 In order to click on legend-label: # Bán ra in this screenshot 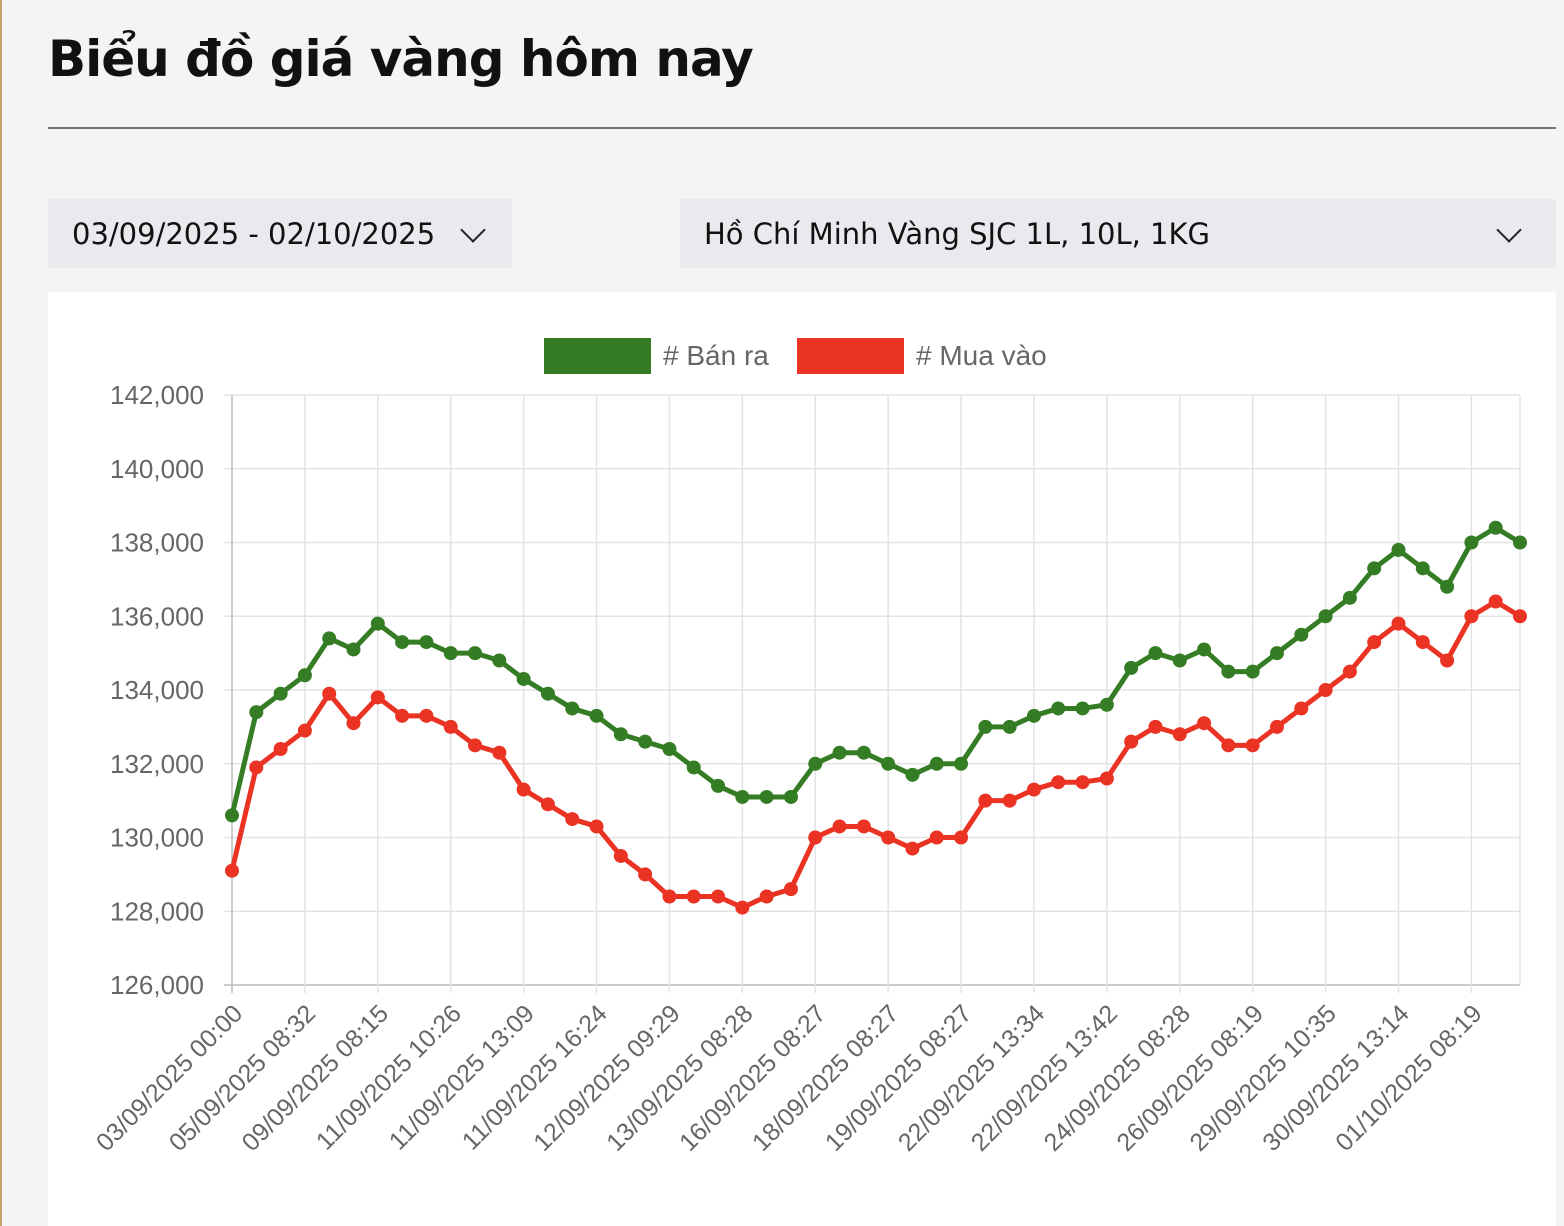, I will do `click(716, 355)`.